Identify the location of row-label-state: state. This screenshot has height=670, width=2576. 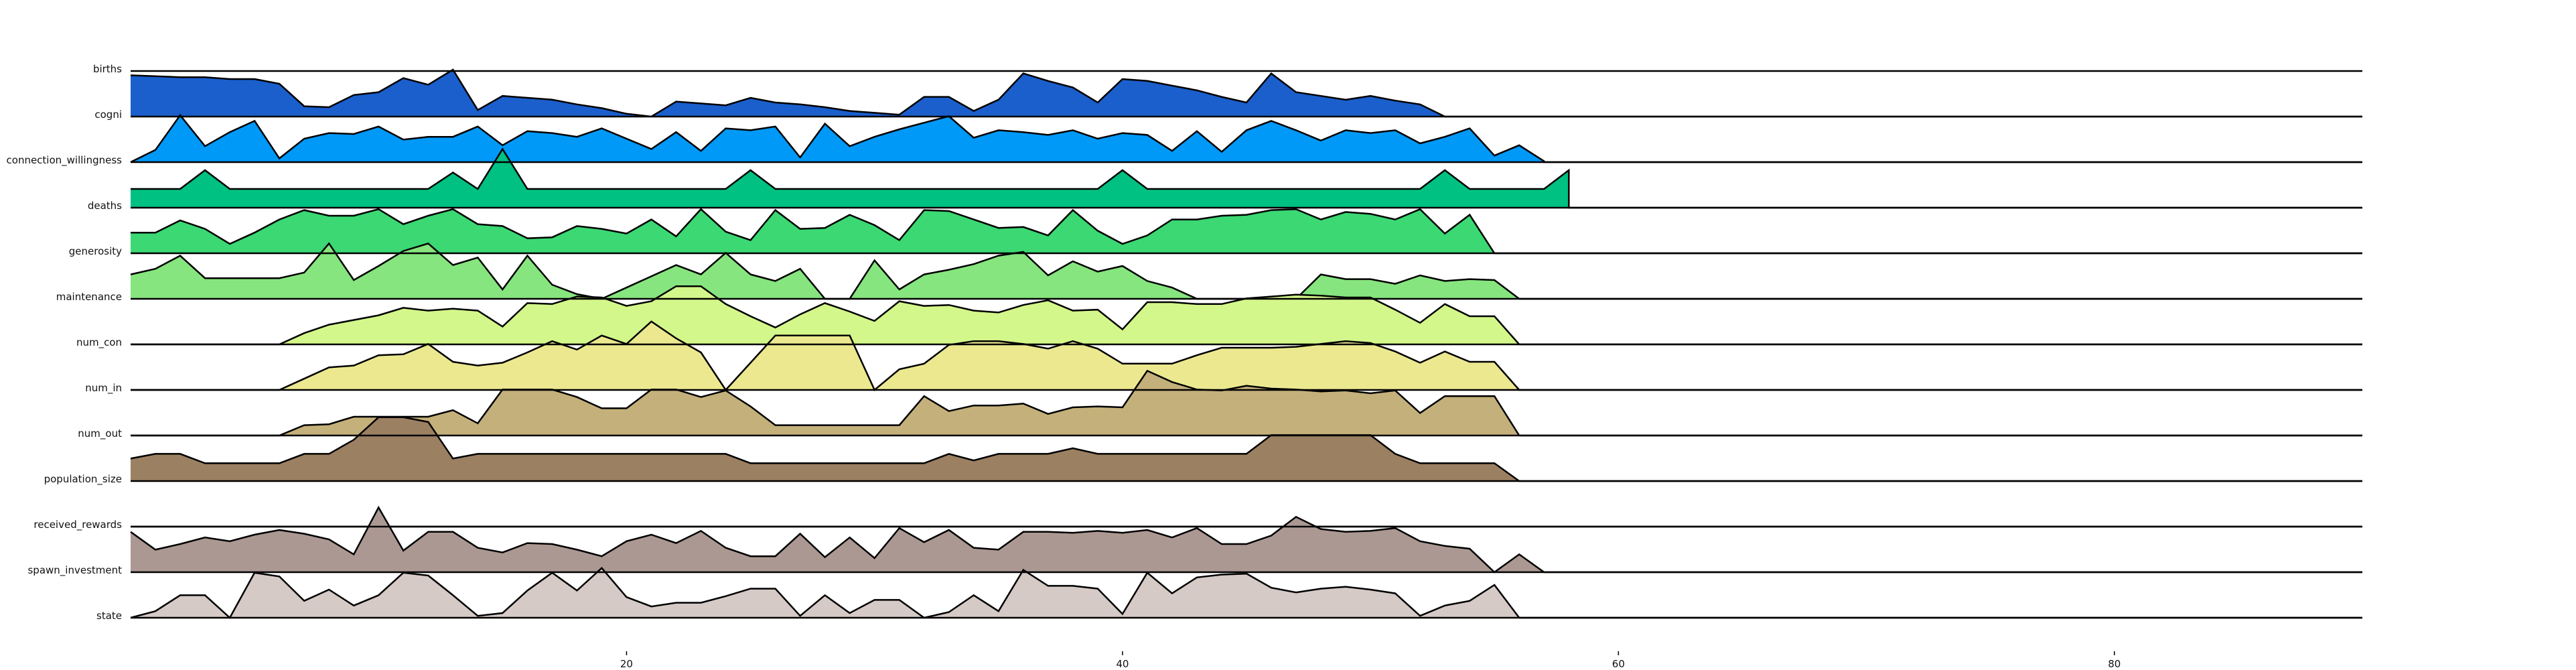
(109, 616).